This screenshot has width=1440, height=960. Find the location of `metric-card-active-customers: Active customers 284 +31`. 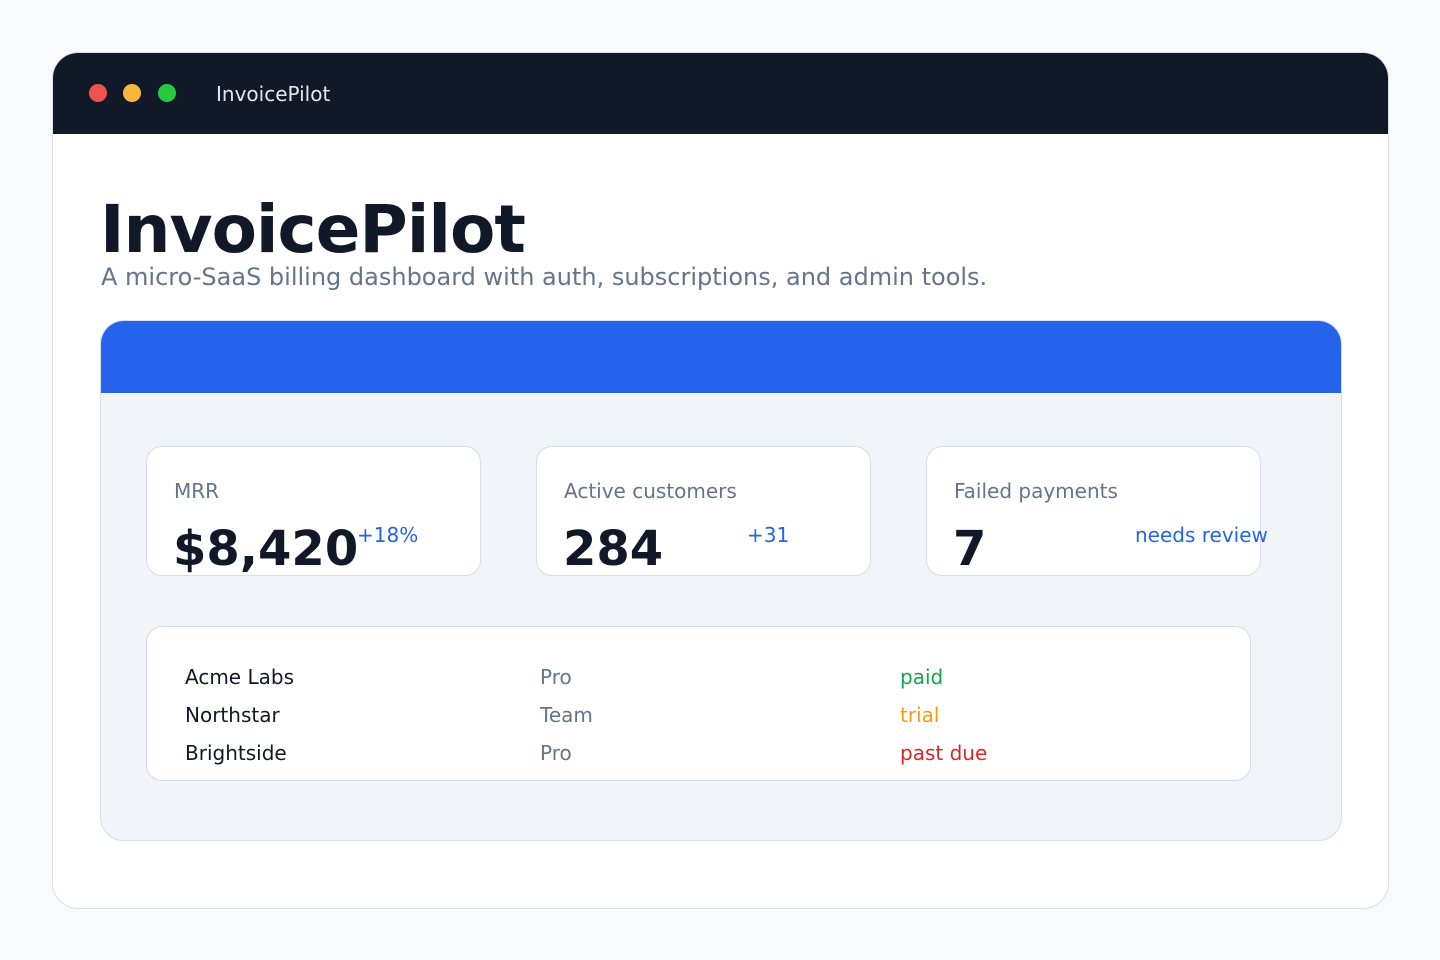

metric-card-active-customers: Active customers 284 +31 is located at coordinates (703, 511).